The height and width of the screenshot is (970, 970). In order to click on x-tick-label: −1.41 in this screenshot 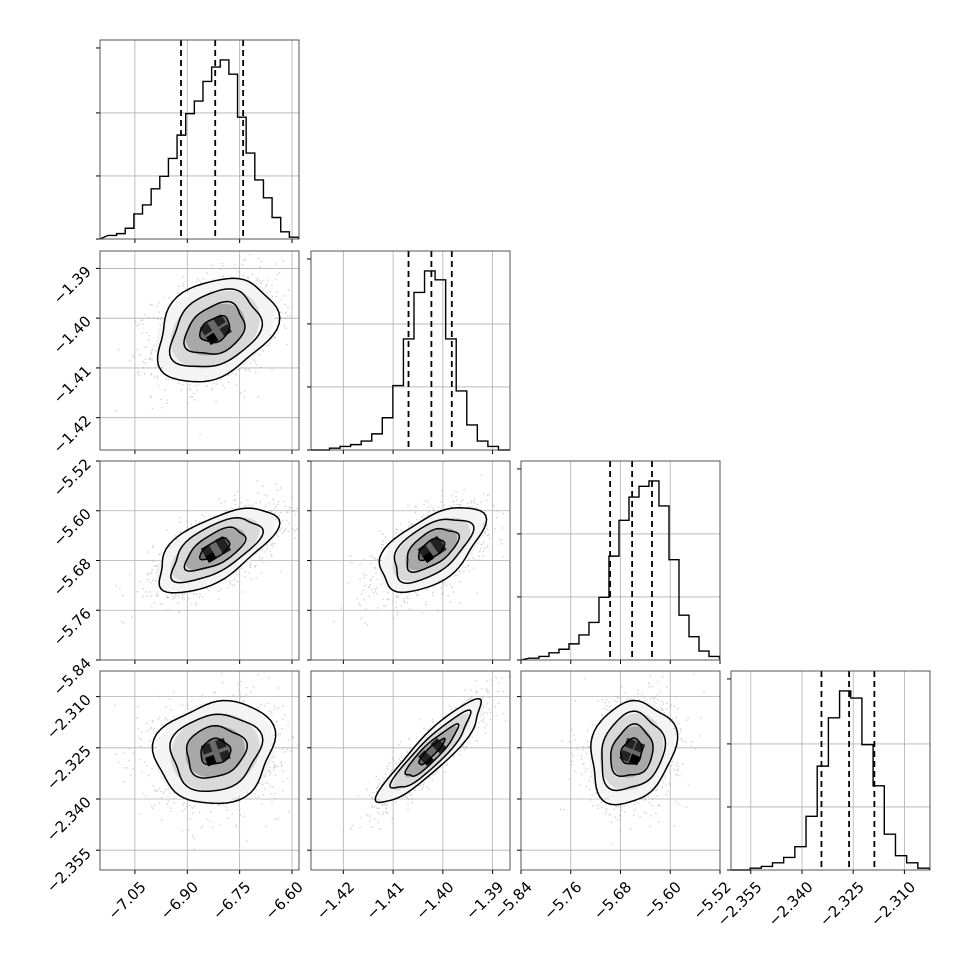, I will do `click(385, 900)`.